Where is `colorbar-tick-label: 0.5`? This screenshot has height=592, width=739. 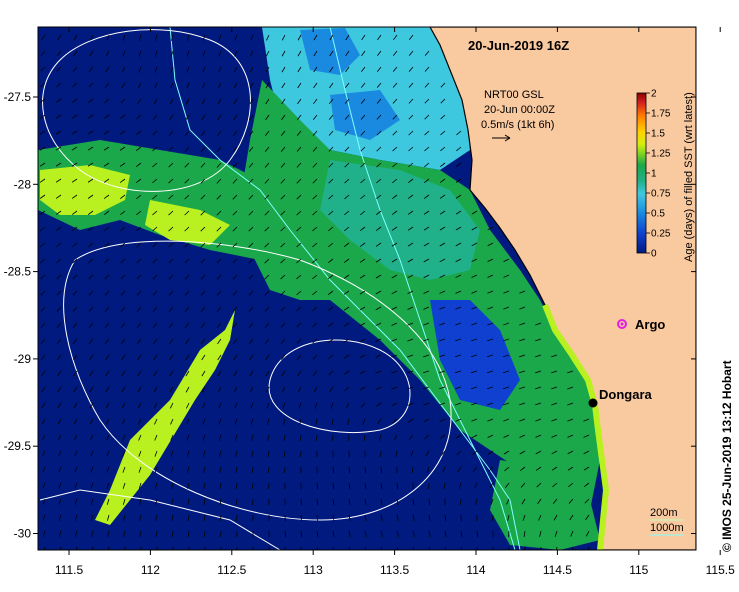
colorbar-tick-label: 0.5 is located at coordinates (658, 214).